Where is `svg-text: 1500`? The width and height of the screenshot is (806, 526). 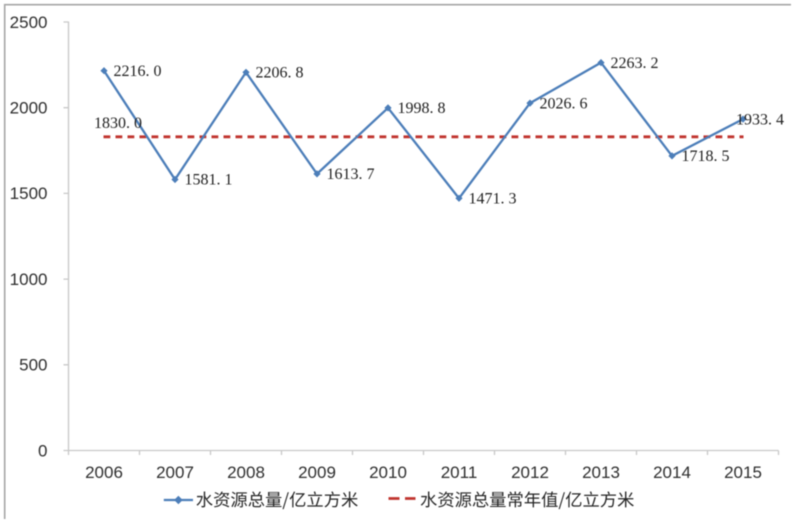 svg-text: 1500 is located at coordinates (29, 193).